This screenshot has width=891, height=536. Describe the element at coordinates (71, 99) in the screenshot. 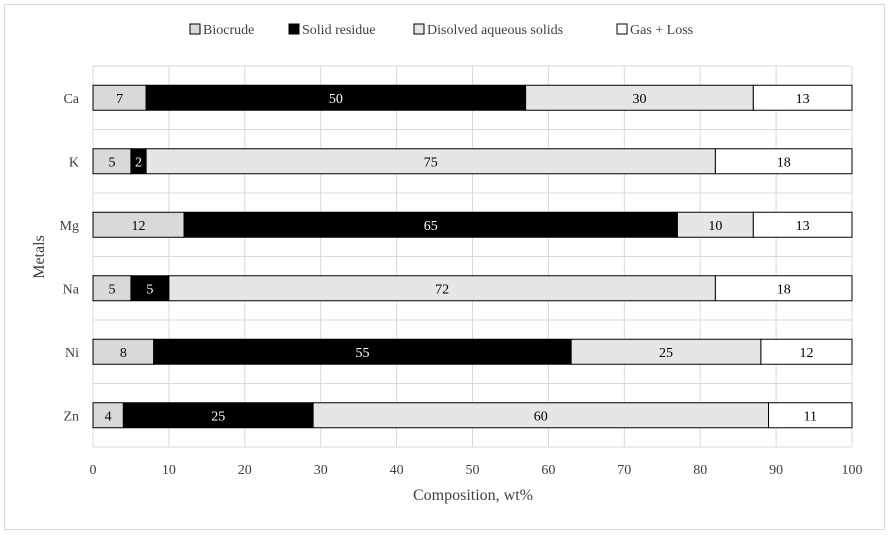

I see `y-tick-label: Ca` at that location.